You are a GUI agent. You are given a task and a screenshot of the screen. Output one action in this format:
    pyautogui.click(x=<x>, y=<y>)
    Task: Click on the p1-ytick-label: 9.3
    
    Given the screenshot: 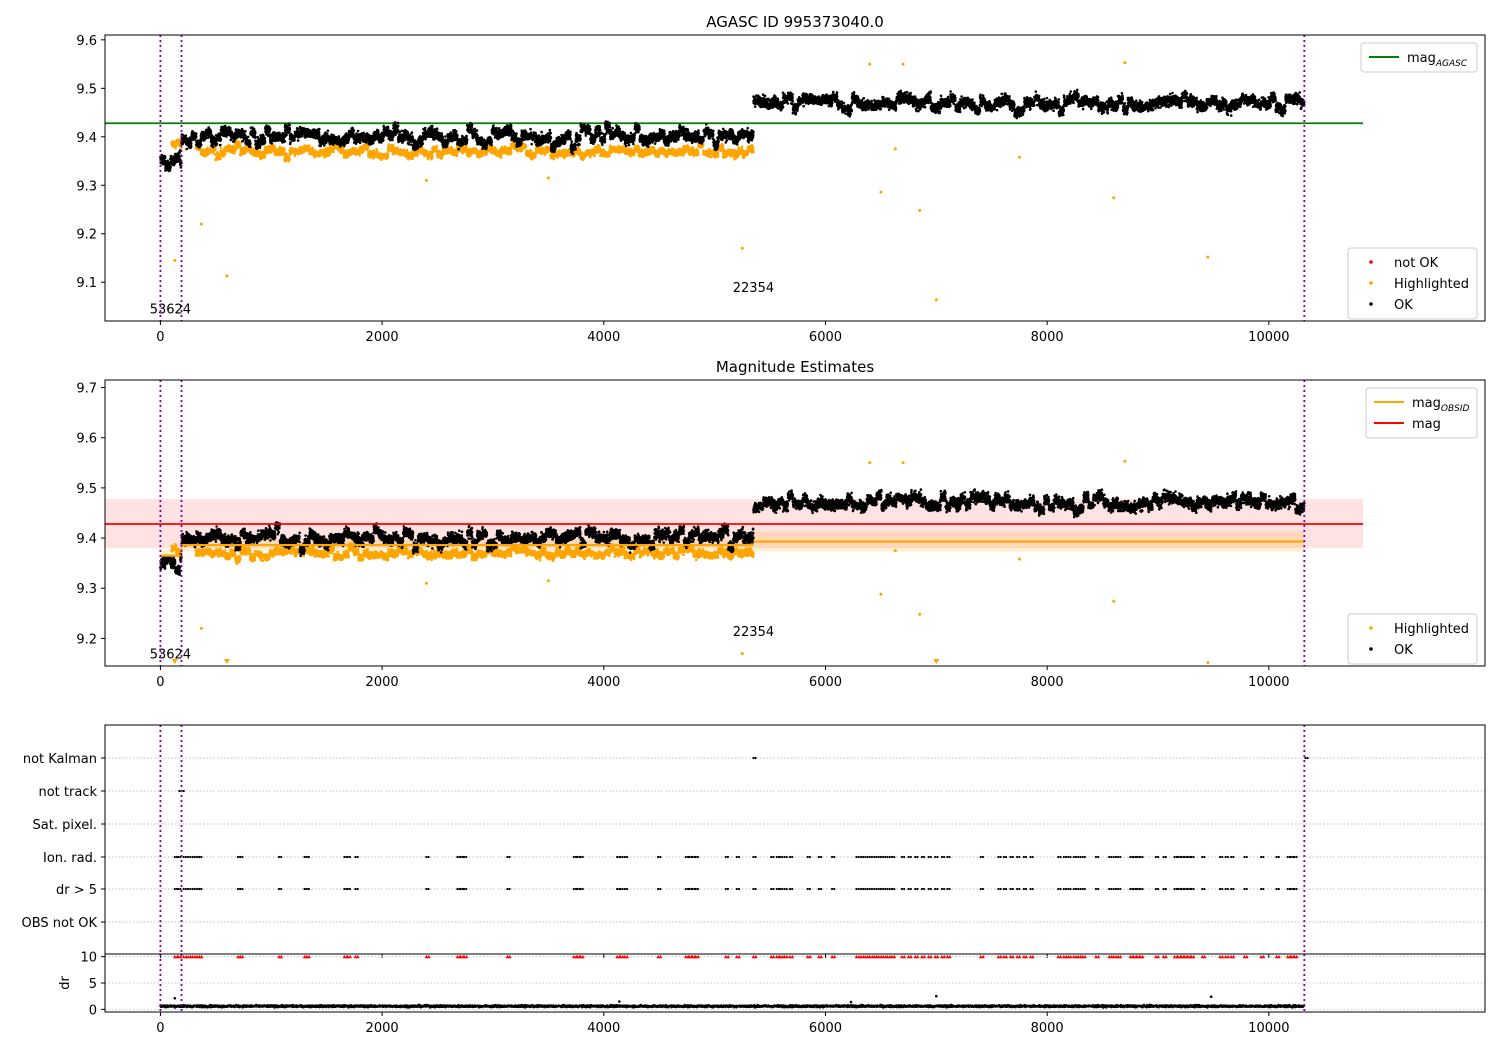 What is the action you would take?
    pyautogui.click(x=86, y=186)
    